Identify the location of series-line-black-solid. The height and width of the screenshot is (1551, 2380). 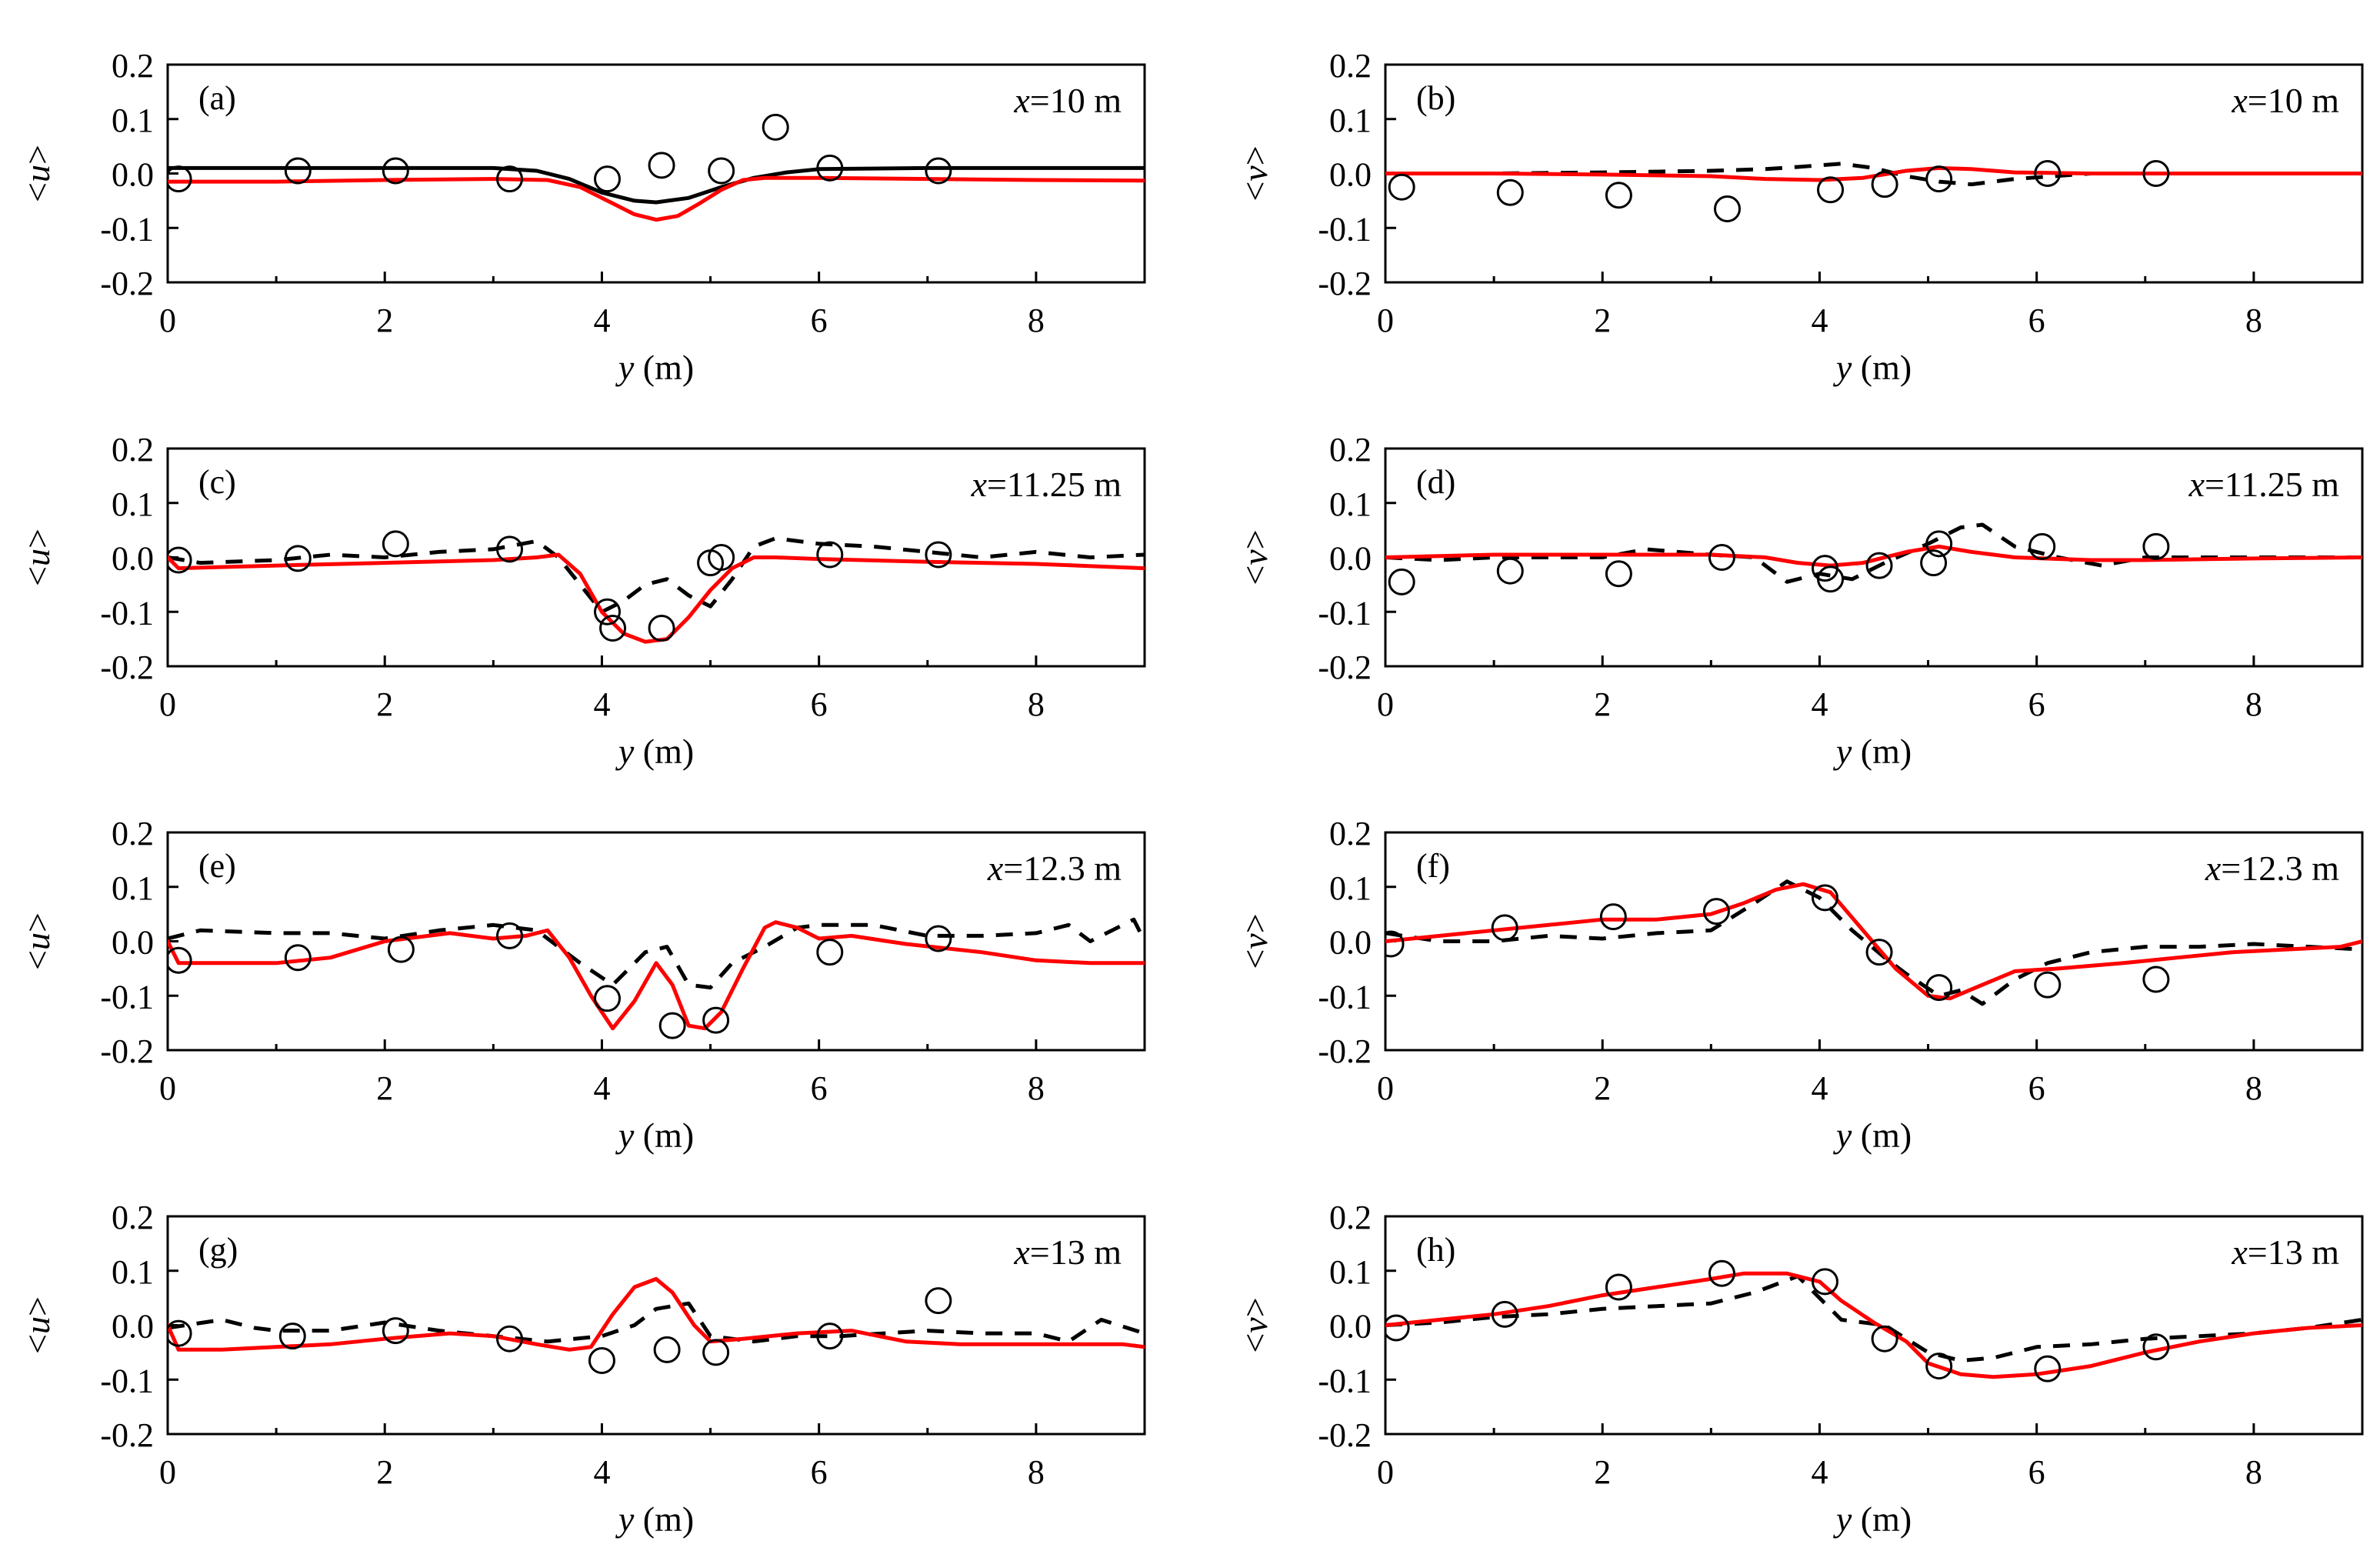
(657, 185).